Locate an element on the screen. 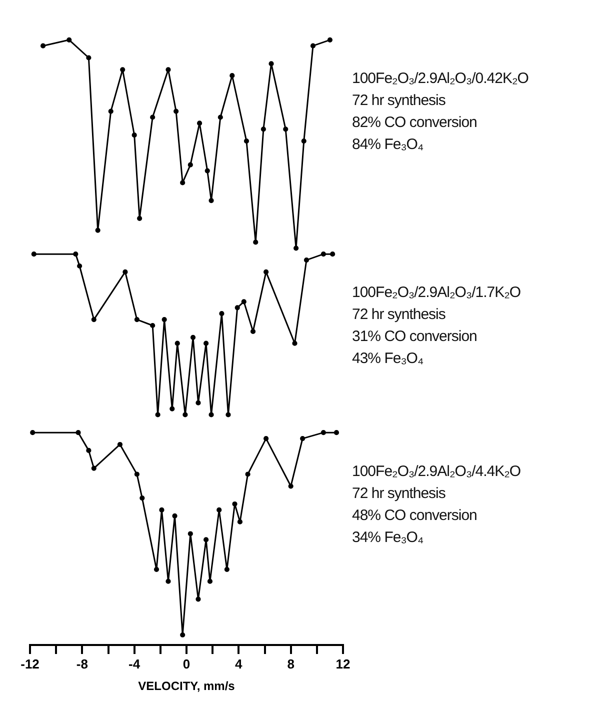 The width and height of the screenshot is (608, 708). text: 100Fe₂O₃/2.9Al₂O₃/4.4K₂O 72 hr synthesis 48% CO conversion 34% Fe₃O₄ is located at coordinates (436, 505).